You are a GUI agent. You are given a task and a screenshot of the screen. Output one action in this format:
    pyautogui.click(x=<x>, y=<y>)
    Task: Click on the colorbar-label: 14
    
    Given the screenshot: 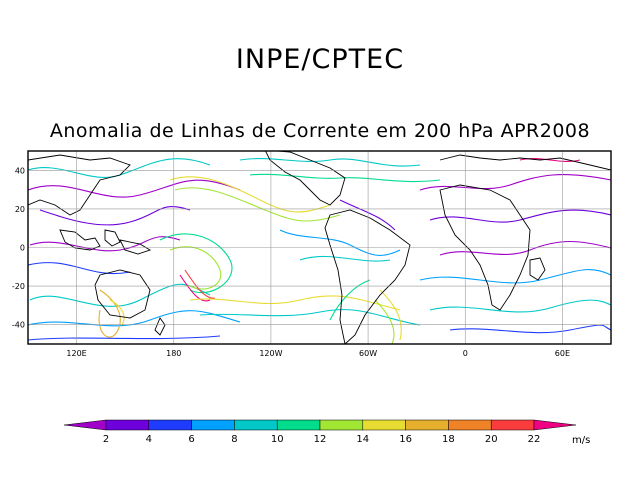 What is the action you would take?
    pyautogui.click(x=362, y=439)
    